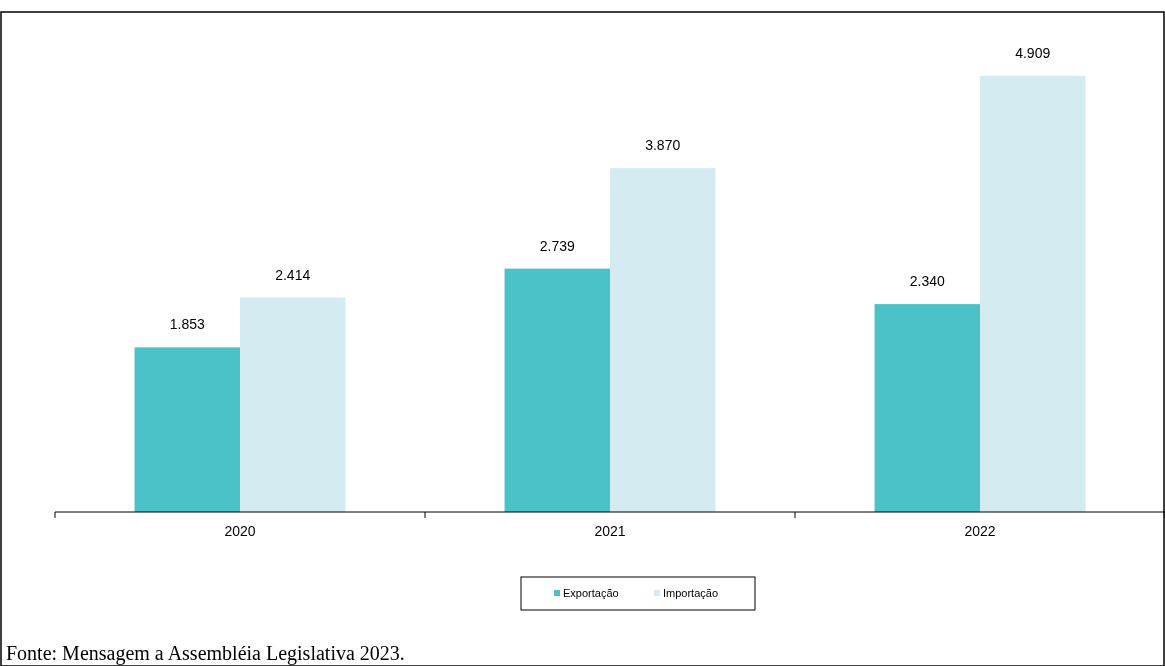 The image size is (1165, 666). What do you see at coordinates (1033, 52) in the screenshot?
I see `data-label: 4.909` at bounding box center [1033, 52].